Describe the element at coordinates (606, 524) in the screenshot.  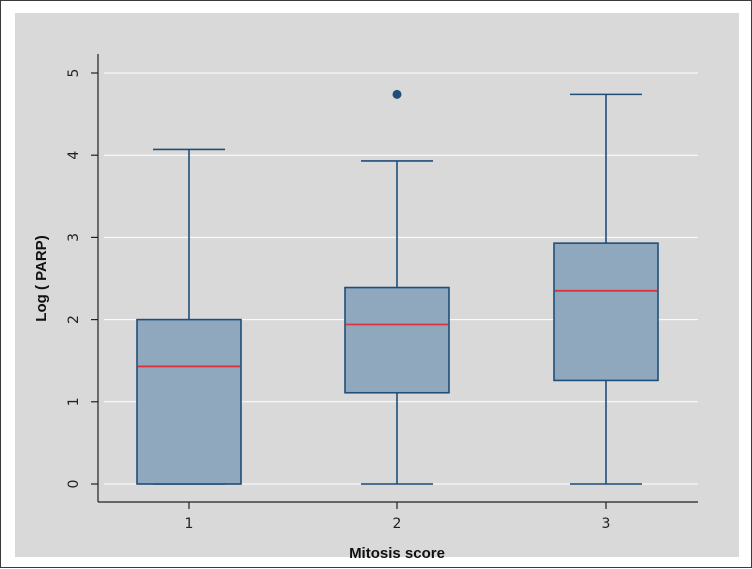
I see `x-tick-label: 3` at that location.